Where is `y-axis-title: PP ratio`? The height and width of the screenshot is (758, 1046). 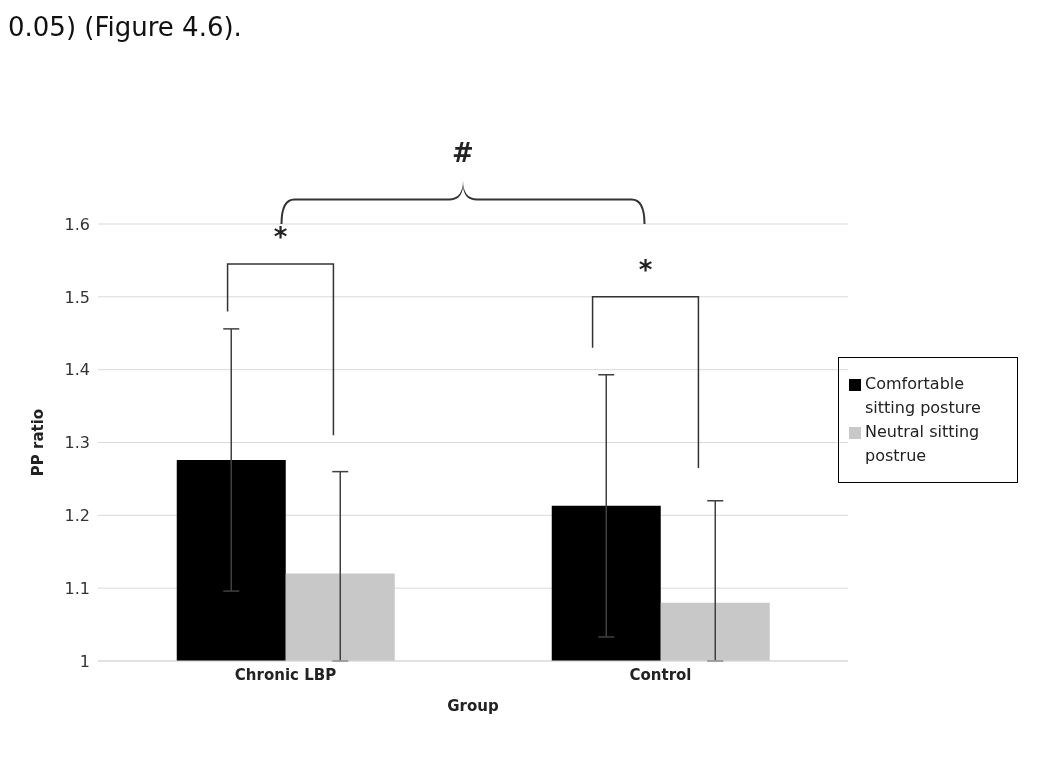 y-axis-title: PP ratio is located at coordinates (38, 442).